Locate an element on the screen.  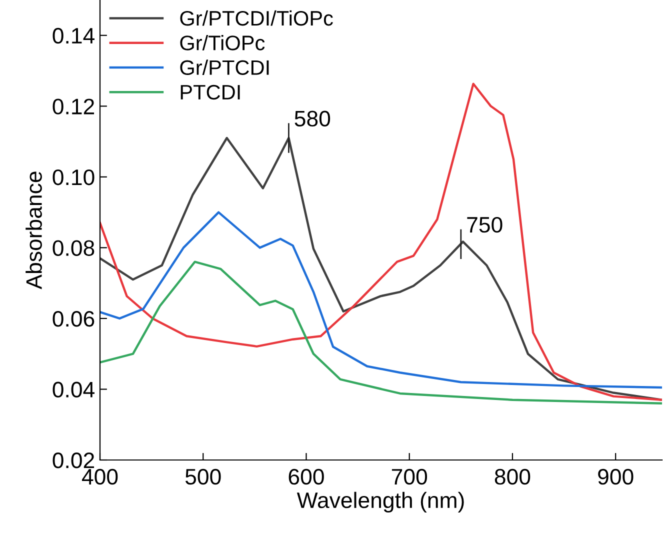
x-axis-title: Wavelength (nm) is located at coordinates (380, 502).